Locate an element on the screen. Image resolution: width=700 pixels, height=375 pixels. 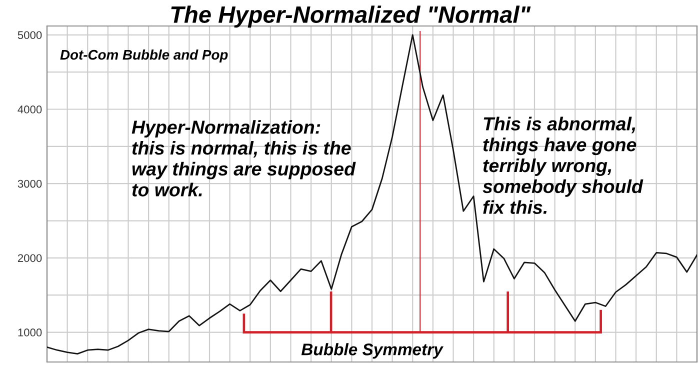
chart-title: The Hyper-Normalized "Normal" is located at coordinates (351, 17).